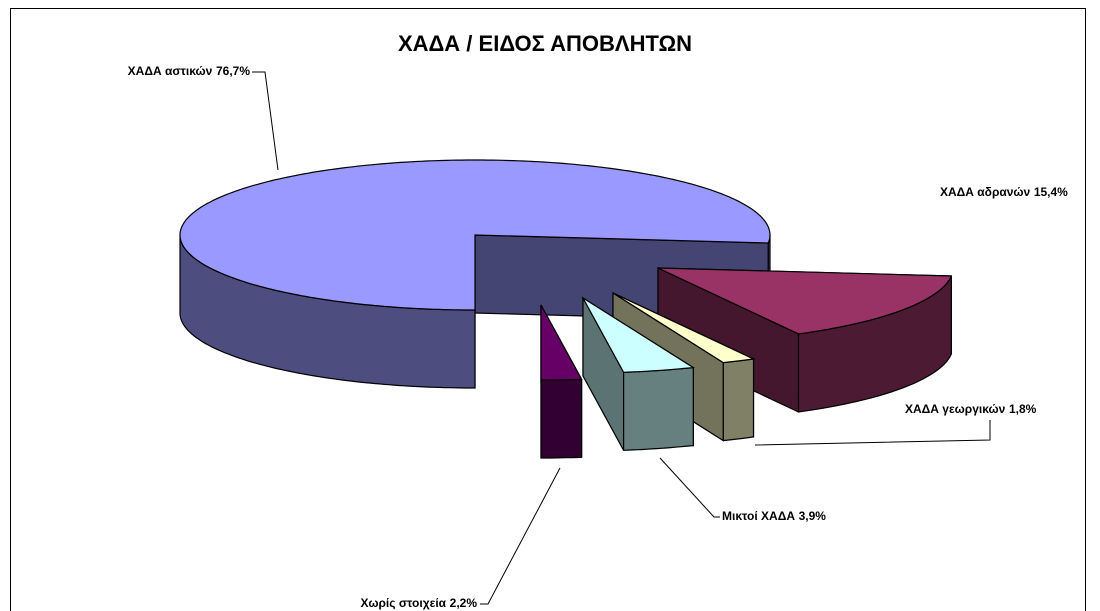 The height and width of the screenshot is (611, 1100). What do you see at coordinates (1051, 192) in the screenshot?
I see `value-label: 15,4%` at bounding box center [1051, 192].